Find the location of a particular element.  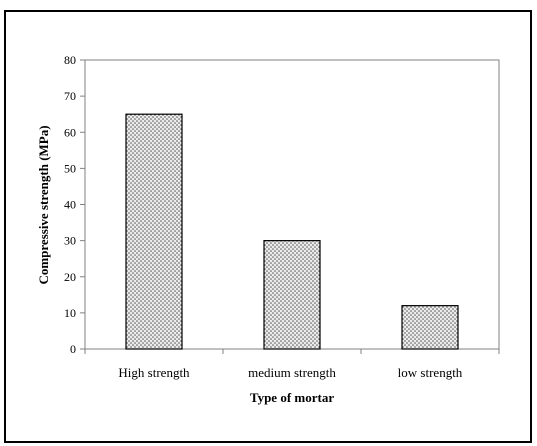

y-tick-label: 30 is located at coordinates (70, 241).